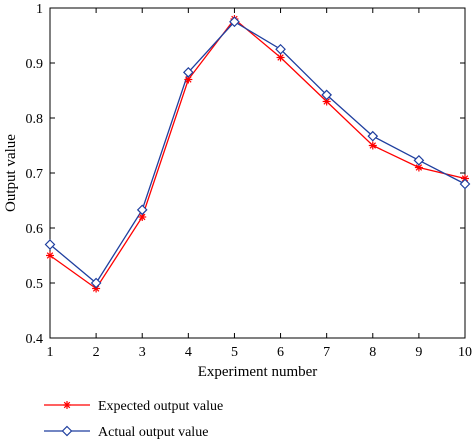 The height and width of the screenshot is (440, 474). I want to click on x-tick-label: 5, so click(234, 352).